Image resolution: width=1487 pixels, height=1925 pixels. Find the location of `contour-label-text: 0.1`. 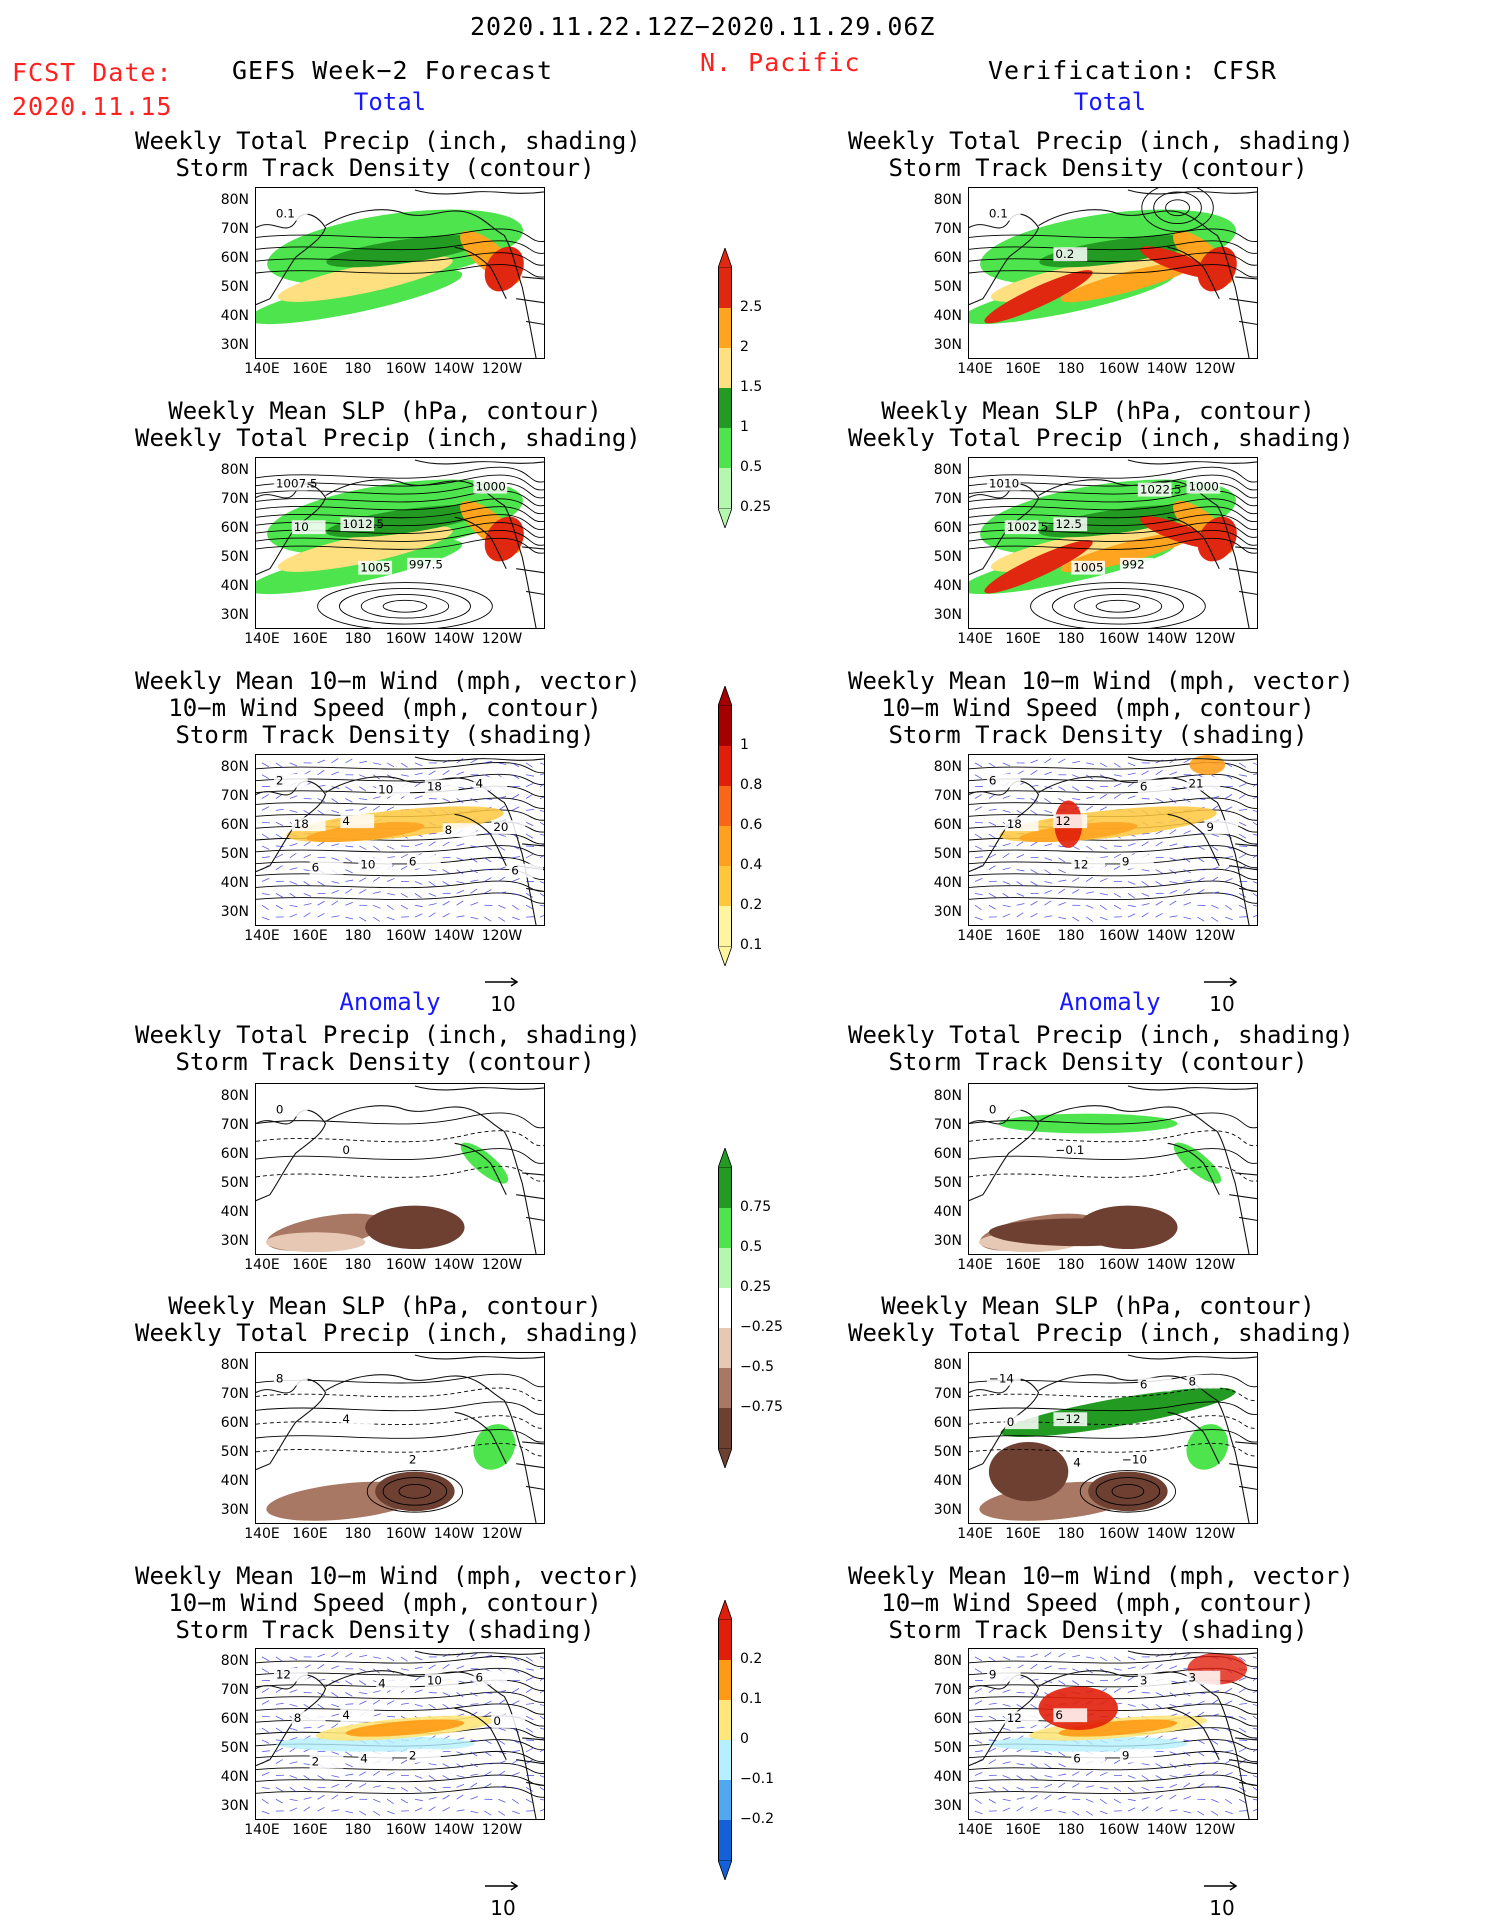

contour-label-text: 0.1 is located at coordinates (285, 214).